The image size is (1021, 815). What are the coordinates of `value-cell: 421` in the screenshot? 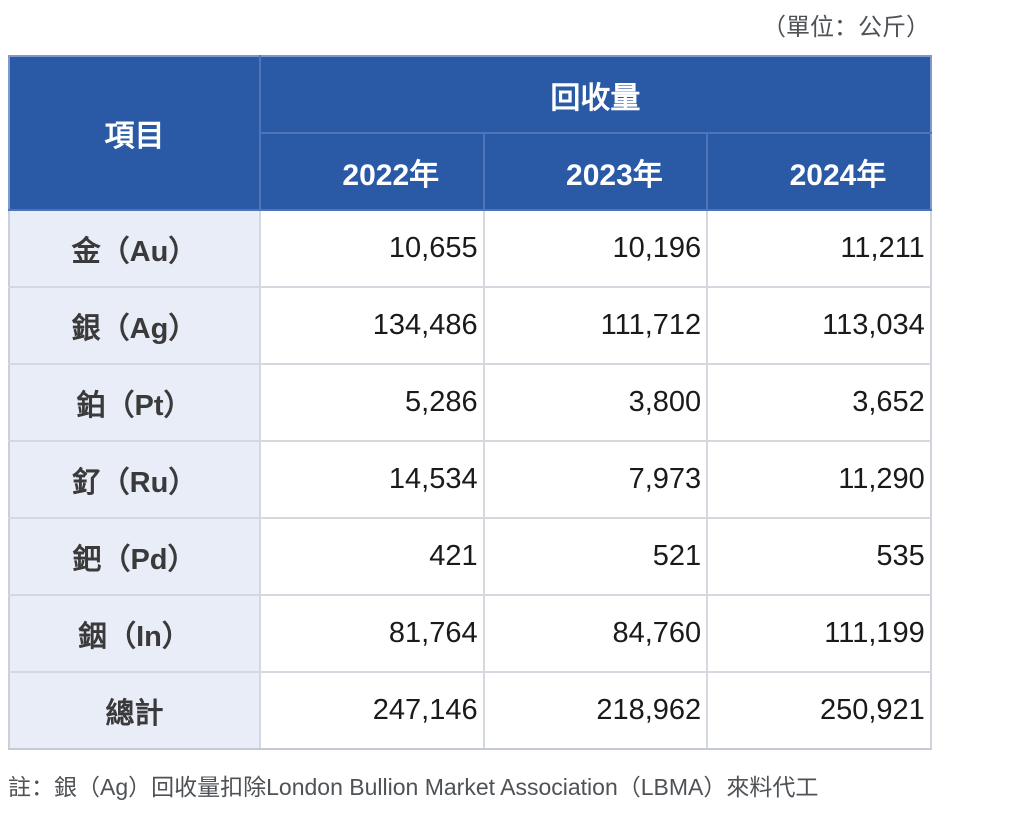 It's located at (372, 556).